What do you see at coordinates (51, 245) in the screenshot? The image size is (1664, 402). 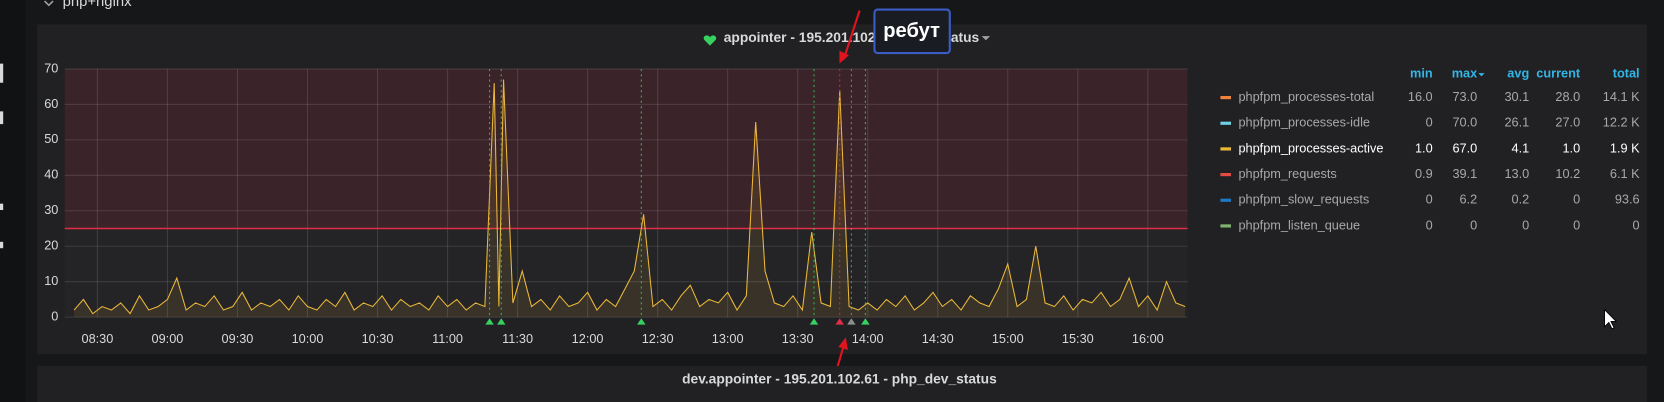 I see `y-tick-label: 20` at bounding box center [51, 245].